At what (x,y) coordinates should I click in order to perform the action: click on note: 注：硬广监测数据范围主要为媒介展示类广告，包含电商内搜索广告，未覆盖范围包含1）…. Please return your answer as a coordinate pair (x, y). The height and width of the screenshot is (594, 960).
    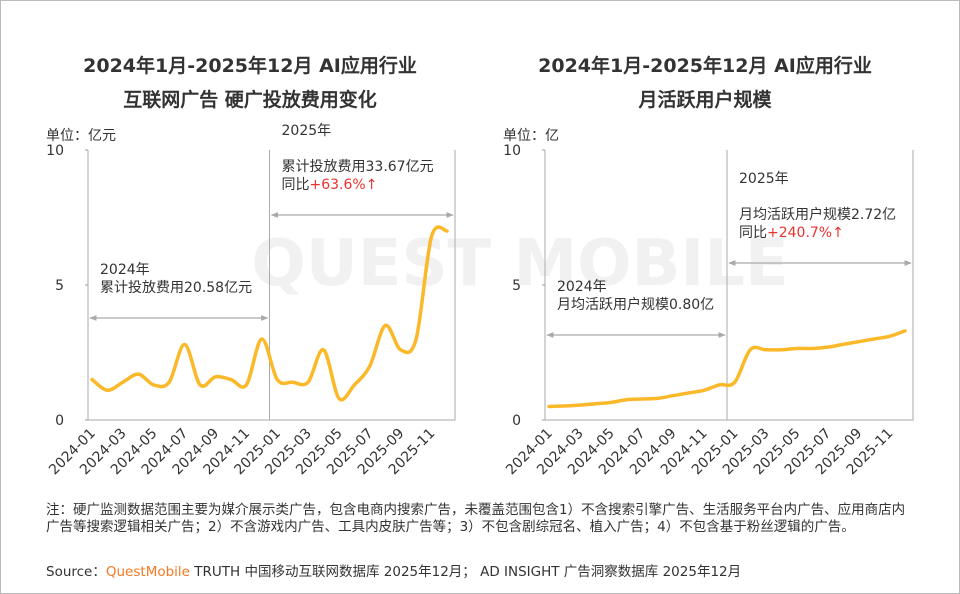
    Looking at the image, I should click on (476, 518).